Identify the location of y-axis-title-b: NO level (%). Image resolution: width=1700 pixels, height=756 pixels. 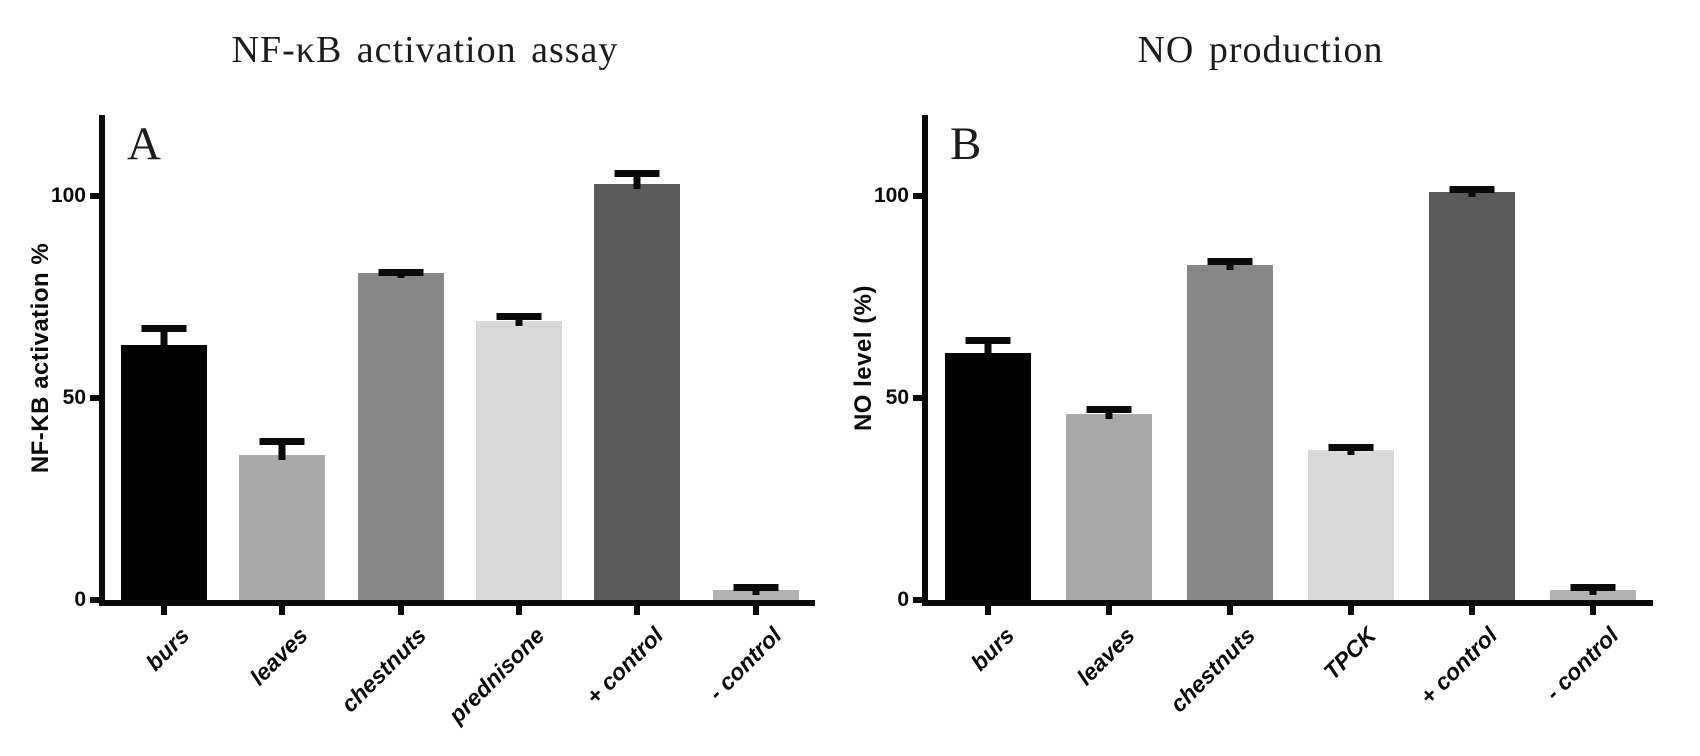
(863, 357).